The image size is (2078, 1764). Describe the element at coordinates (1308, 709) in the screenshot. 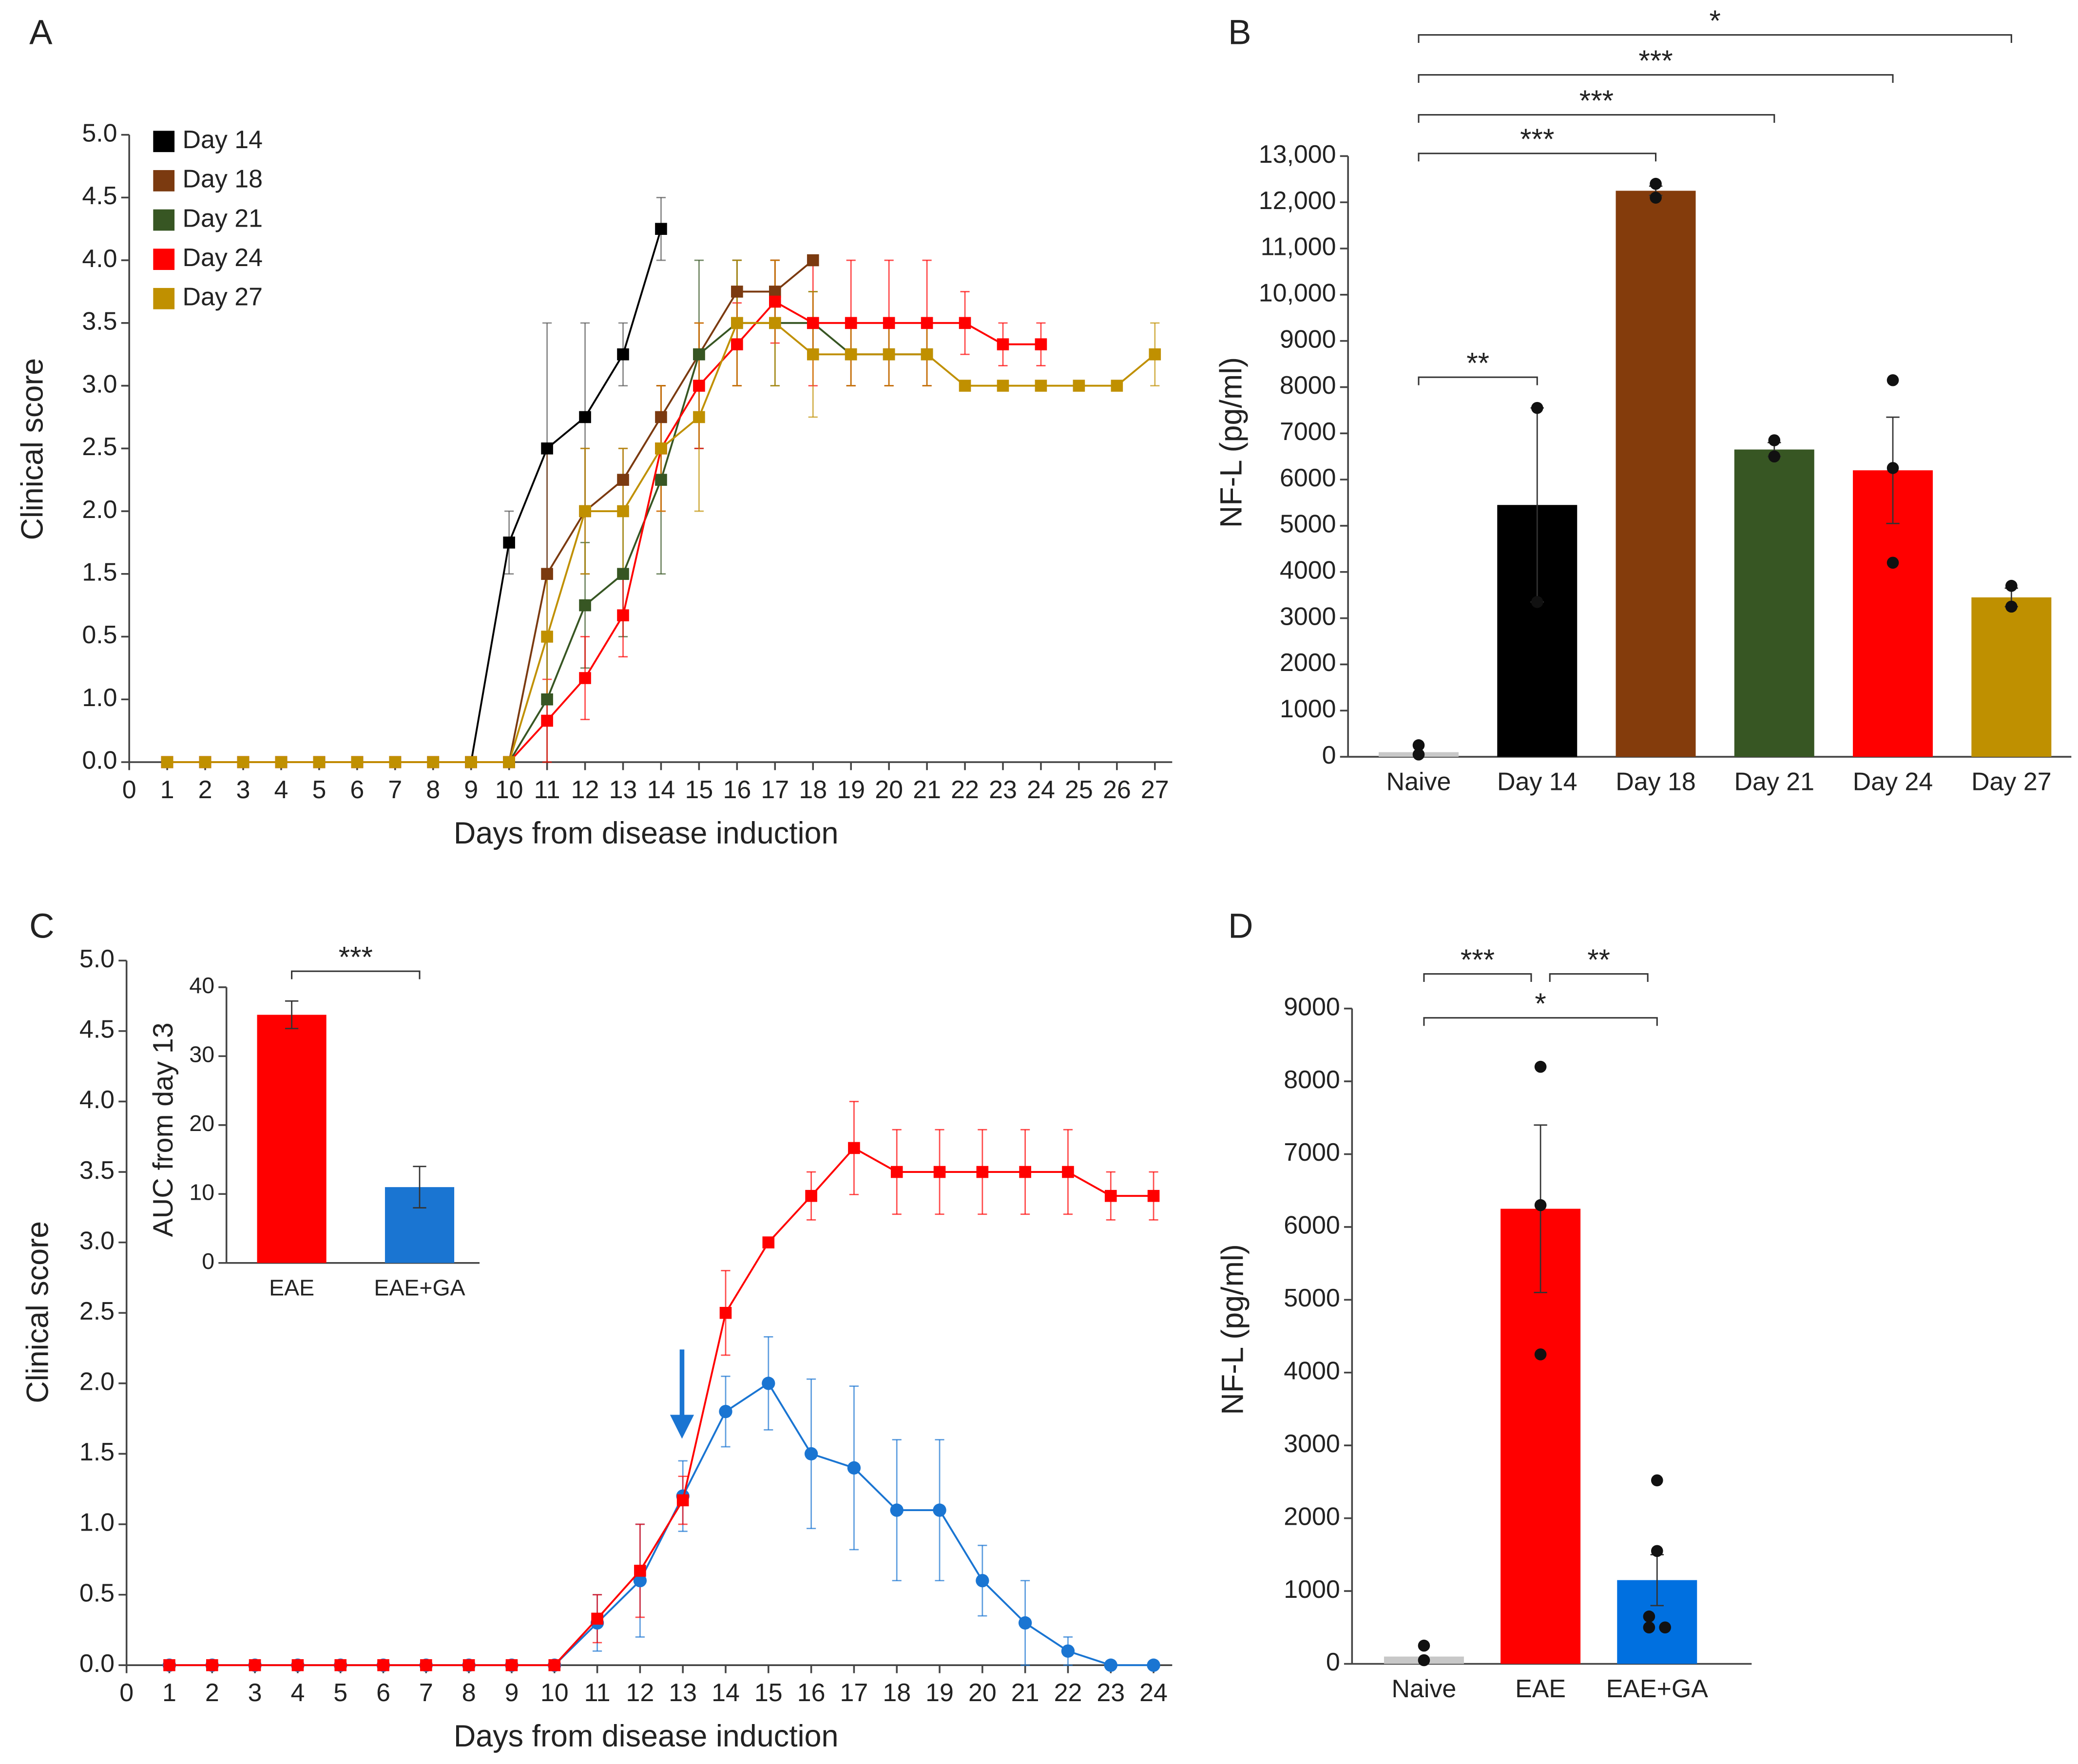

I see `y-tick-label: 1000` at that location.